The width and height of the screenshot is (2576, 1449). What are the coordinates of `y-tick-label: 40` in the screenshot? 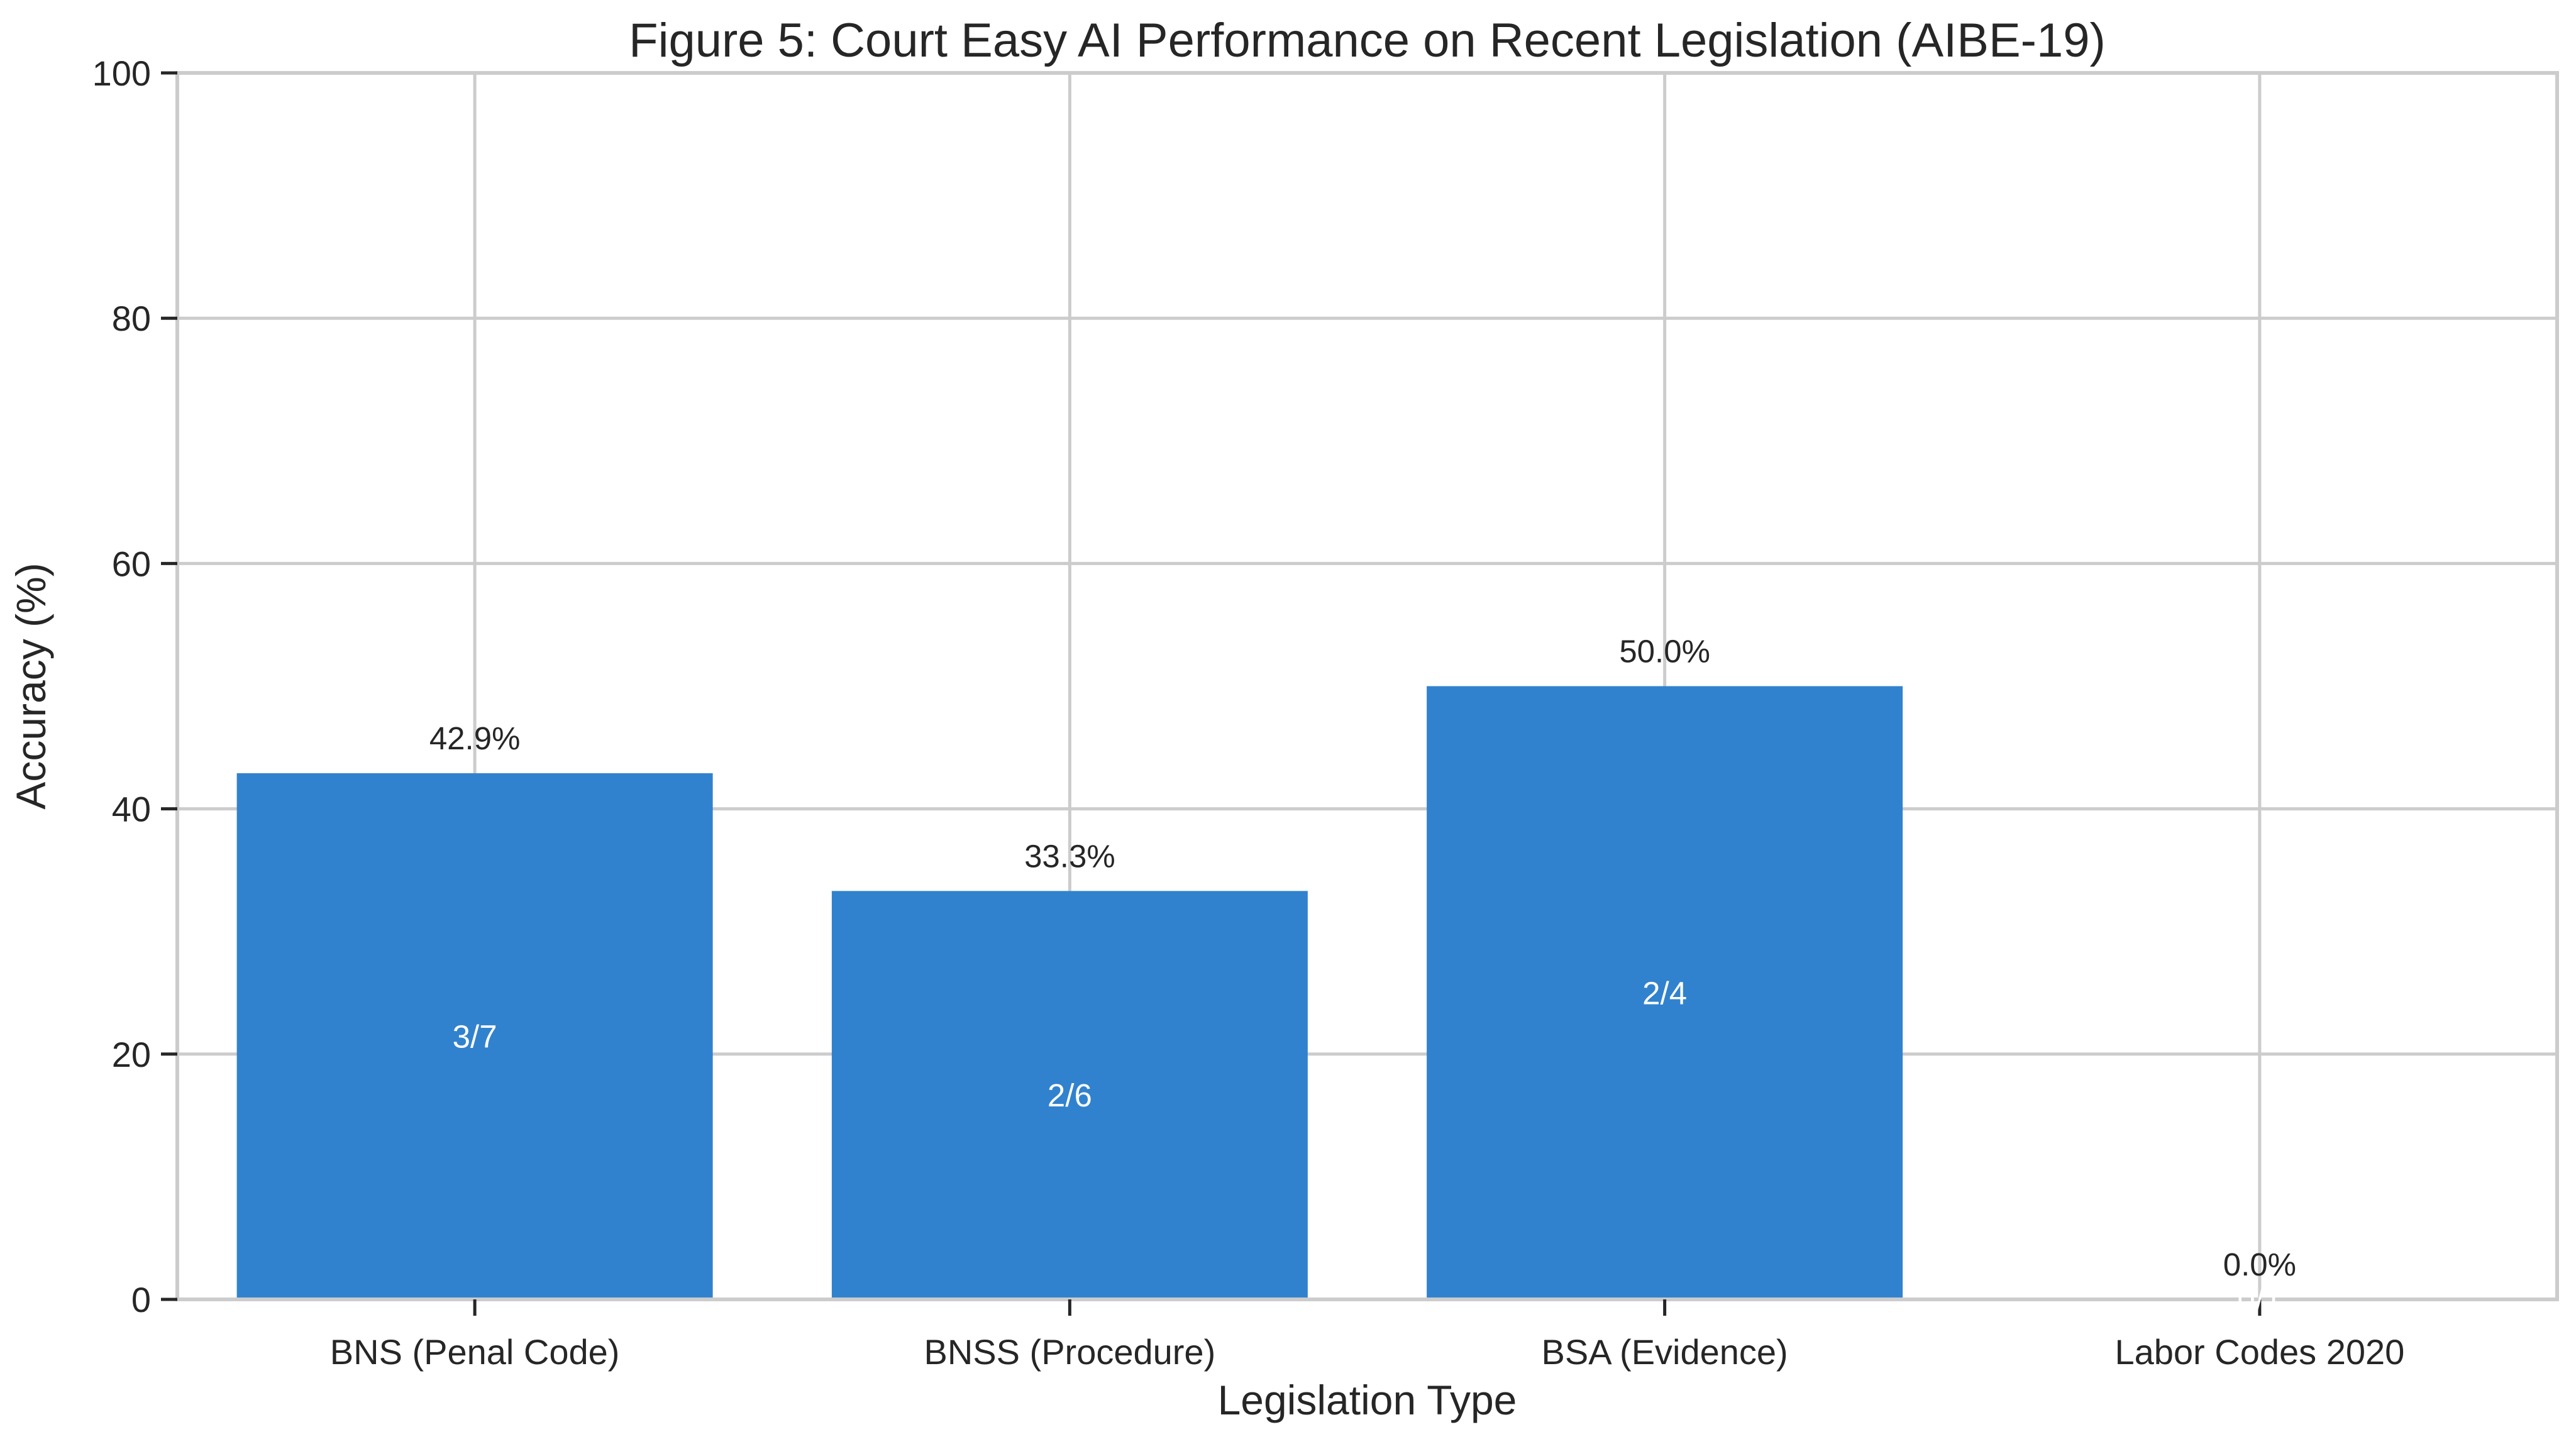 It's located at (131, 809).